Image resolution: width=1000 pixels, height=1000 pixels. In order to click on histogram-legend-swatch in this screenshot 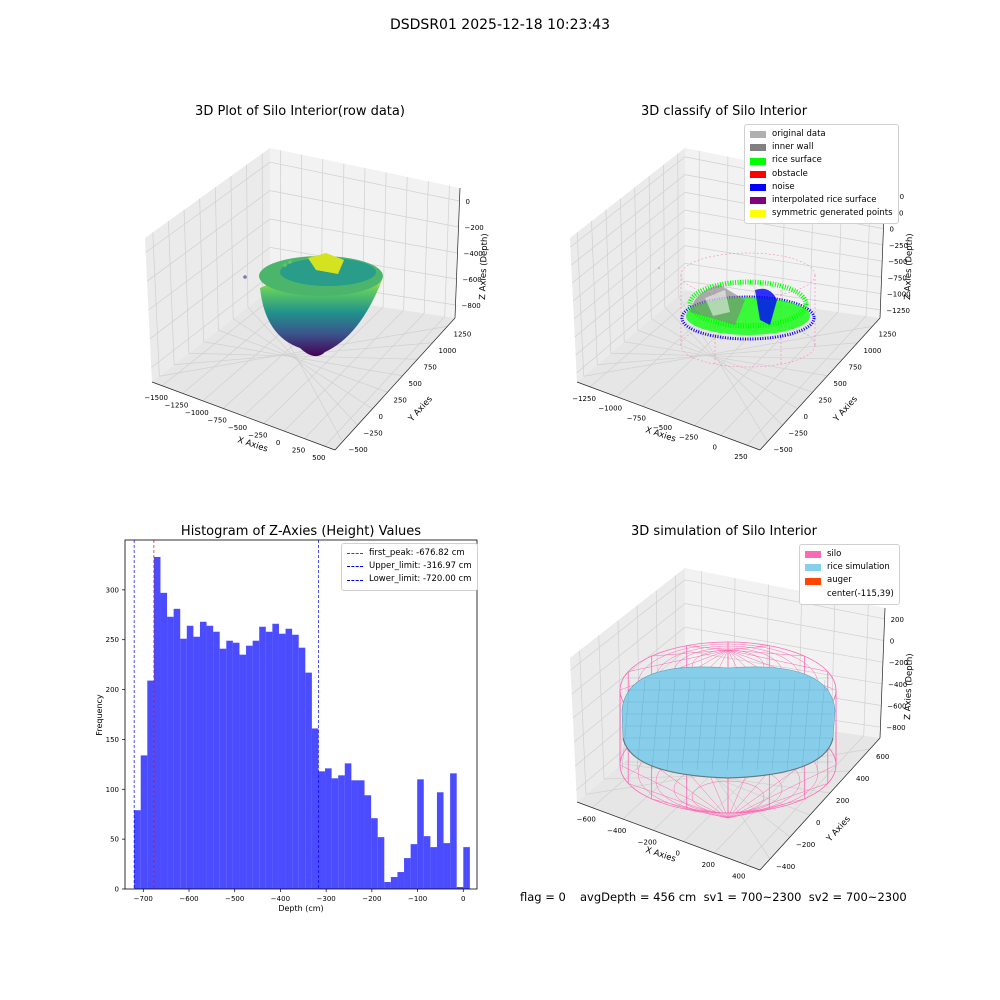, I will do `click(355, 567)`.